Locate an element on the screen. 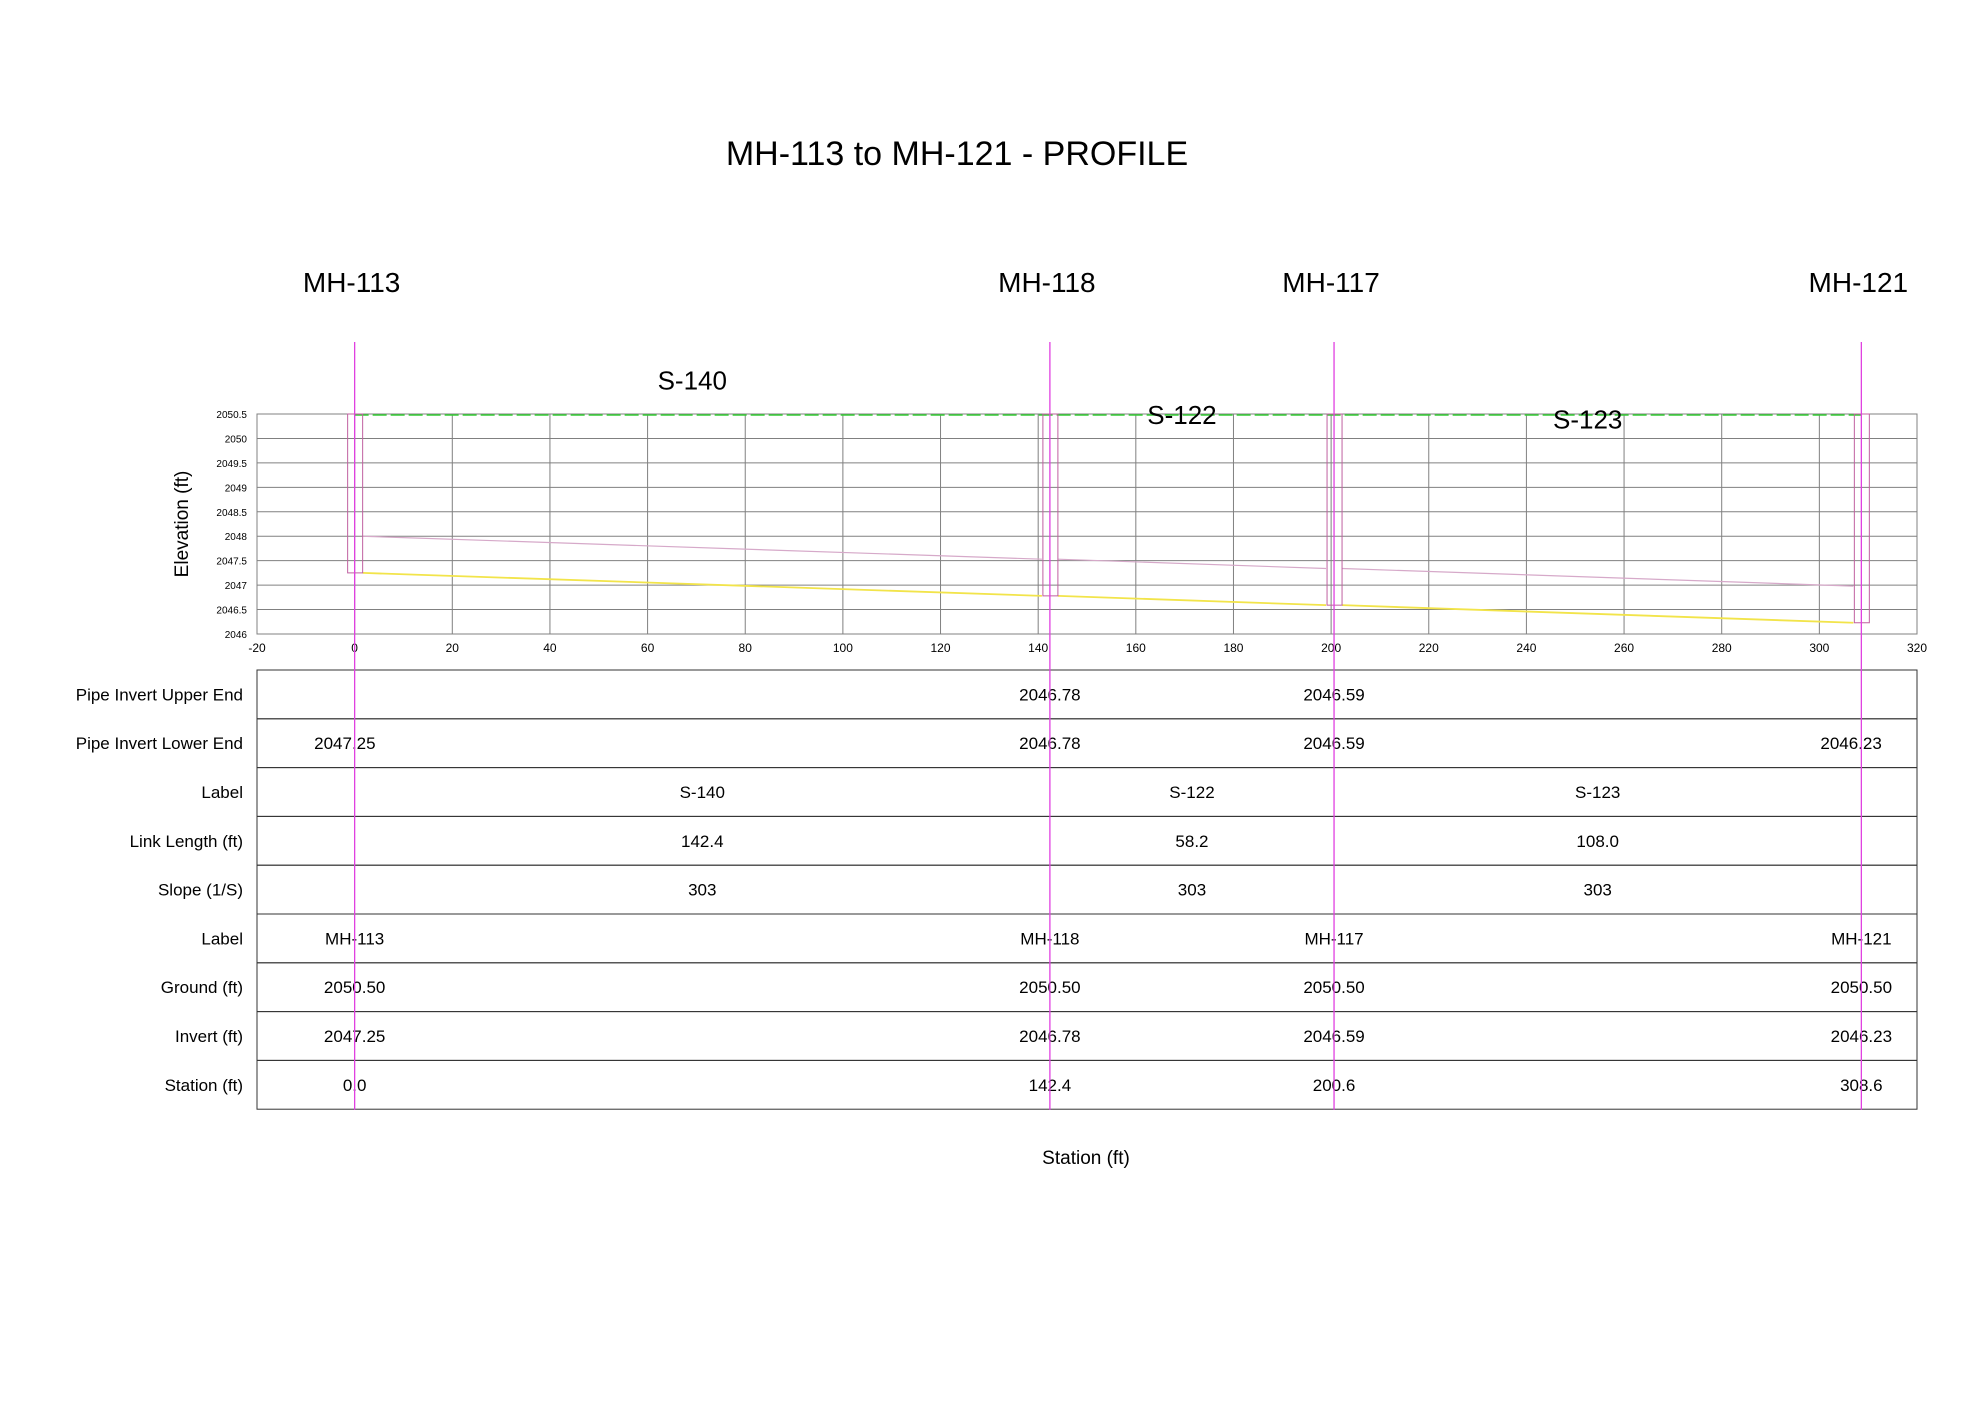 The image size is (1984, 1403). x-tick-label: 320 is located at coordinates (1917, 648).